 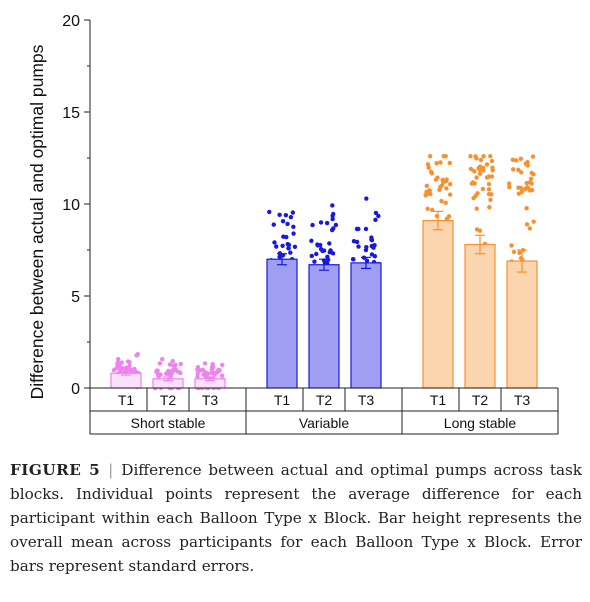 What do you see at coordinates (71, 113) in the screenshot?
I see `y-tick-label: 15` at bounding box center [71, 113].